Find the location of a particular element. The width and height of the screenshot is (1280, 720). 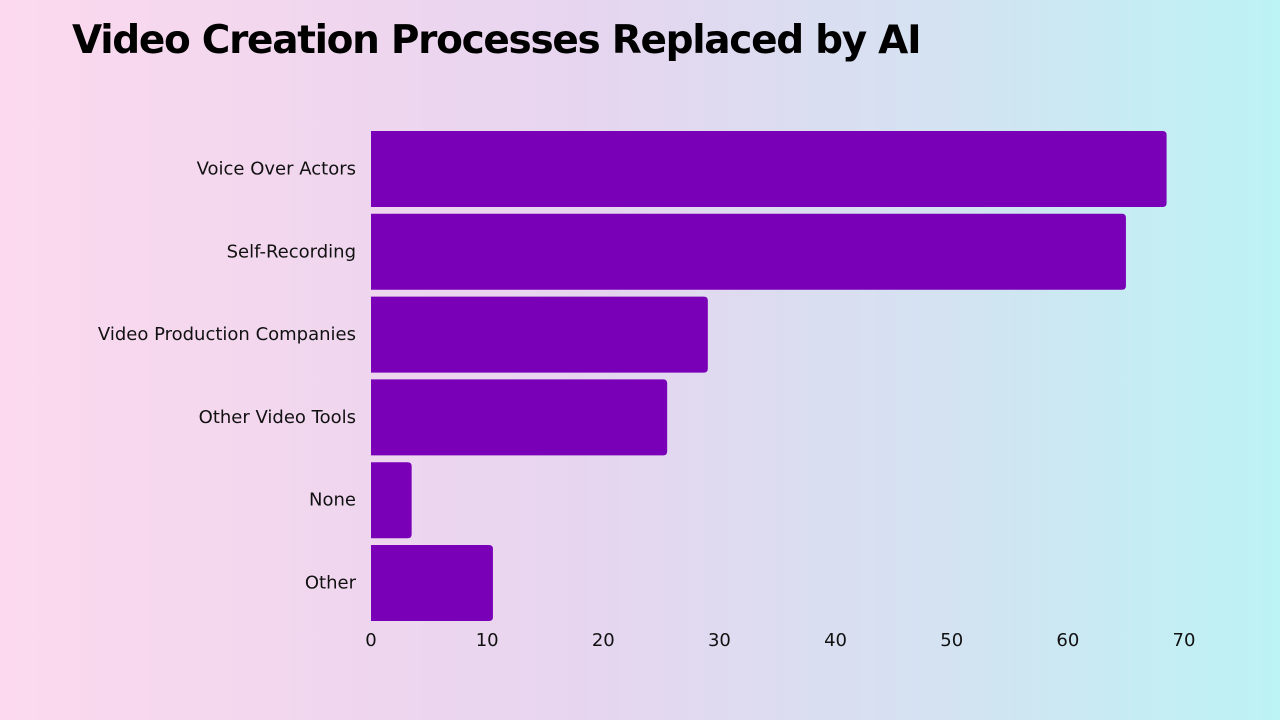

x-tick-label-60: 60 is located at coordinates (1067, 640).